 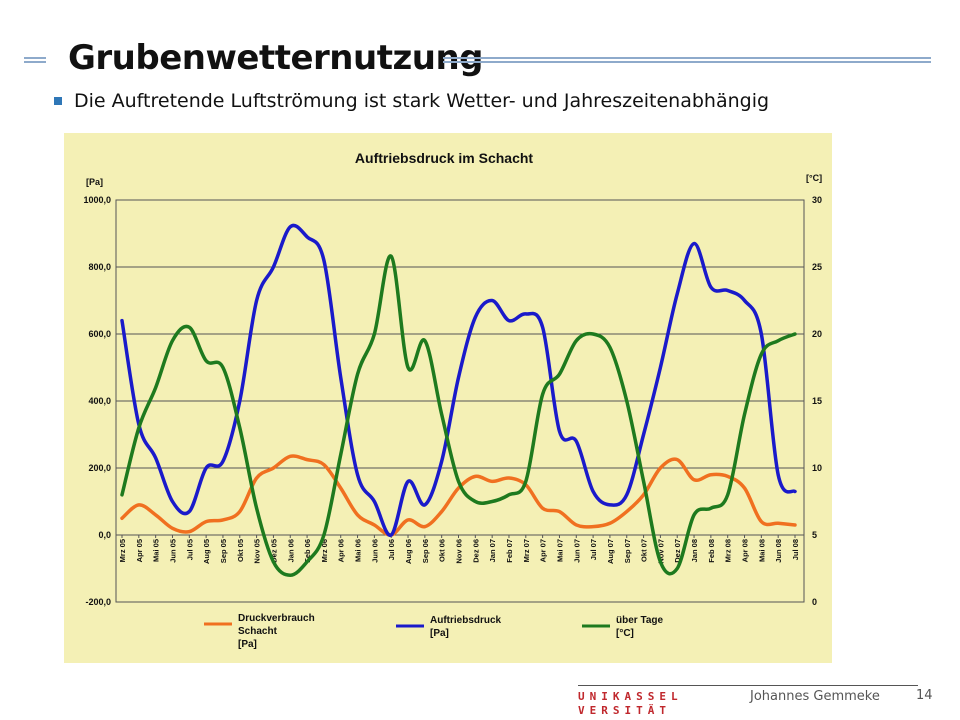 What do you see at coordinates (694, 550) in the screenshot?
I see `x-tick-label: Jan 08` at bounding box center [694, 550].